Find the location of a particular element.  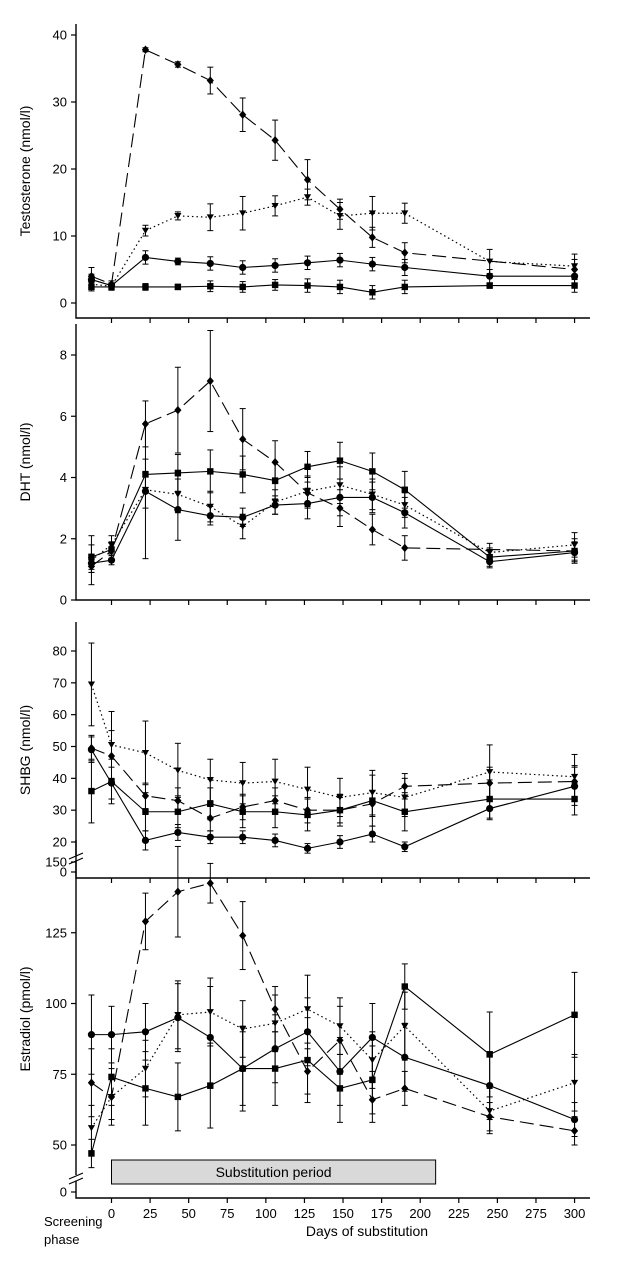

x-tick-label: 225 is located at coordinates (459, 1213).